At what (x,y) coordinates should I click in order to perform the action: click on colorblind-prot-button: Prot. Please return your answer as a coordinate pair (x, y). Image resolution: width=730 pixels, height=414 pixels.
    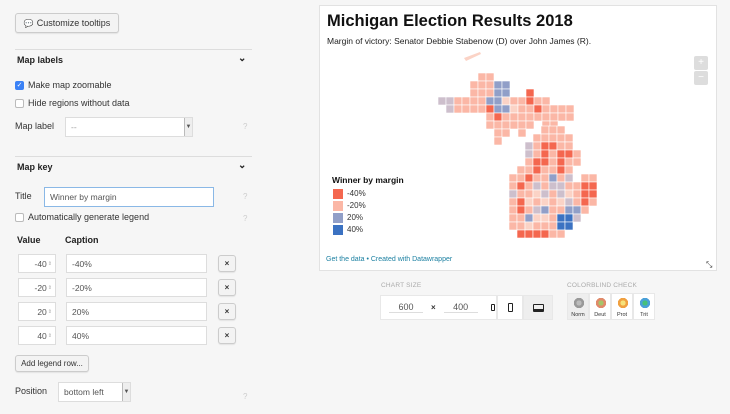
    Looking at the image, I should click on (622, 306).